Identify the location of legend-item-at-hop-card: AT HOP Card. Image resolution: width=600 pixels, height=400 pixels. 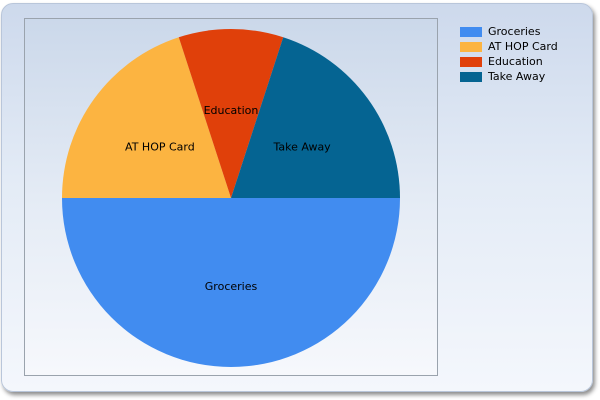
(509, 46).